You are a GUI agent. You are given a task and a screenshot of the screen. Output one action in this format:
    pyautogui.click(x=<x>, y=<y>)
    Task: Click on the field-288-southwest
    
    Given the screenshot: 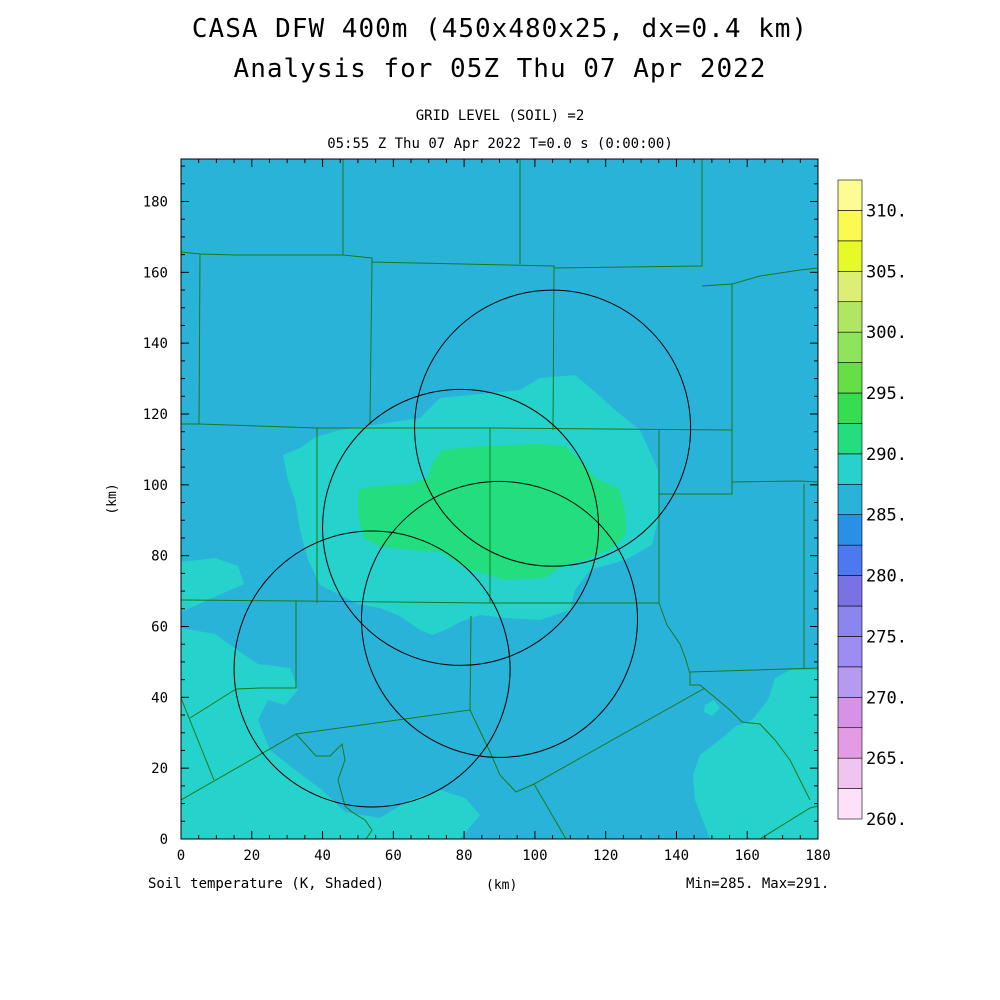 What is the action you would take?
    pyautogui.click(x=330, y=733)
    